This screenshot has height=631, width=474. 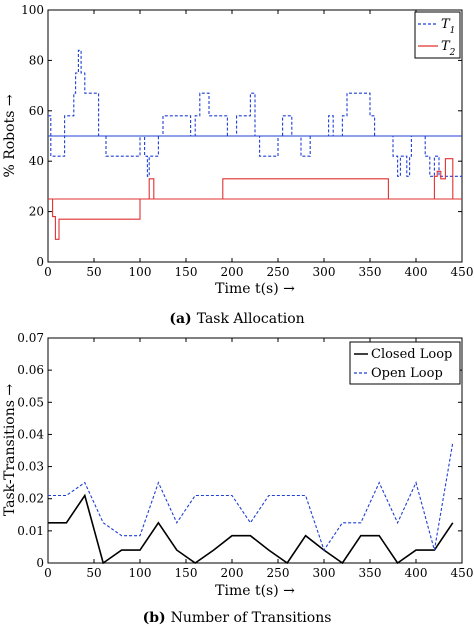 I want to click on y-axis-label: % Robots →, so click(x=10, y=135).